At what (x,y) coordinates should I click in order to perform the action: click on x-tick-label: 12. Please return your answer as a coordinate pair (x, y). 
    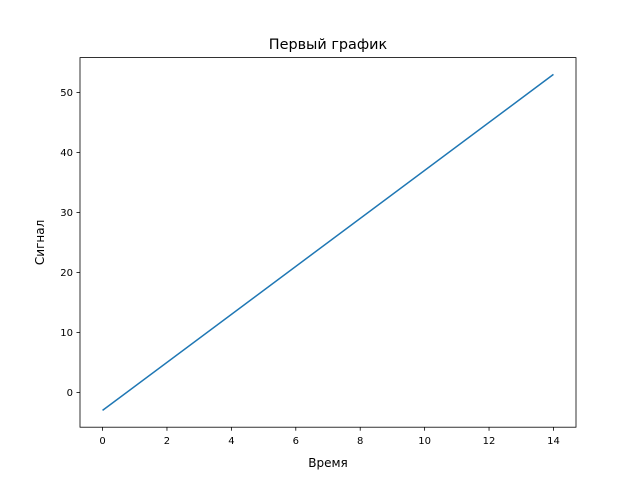
    Looking at the image, I should click on (489, 441).